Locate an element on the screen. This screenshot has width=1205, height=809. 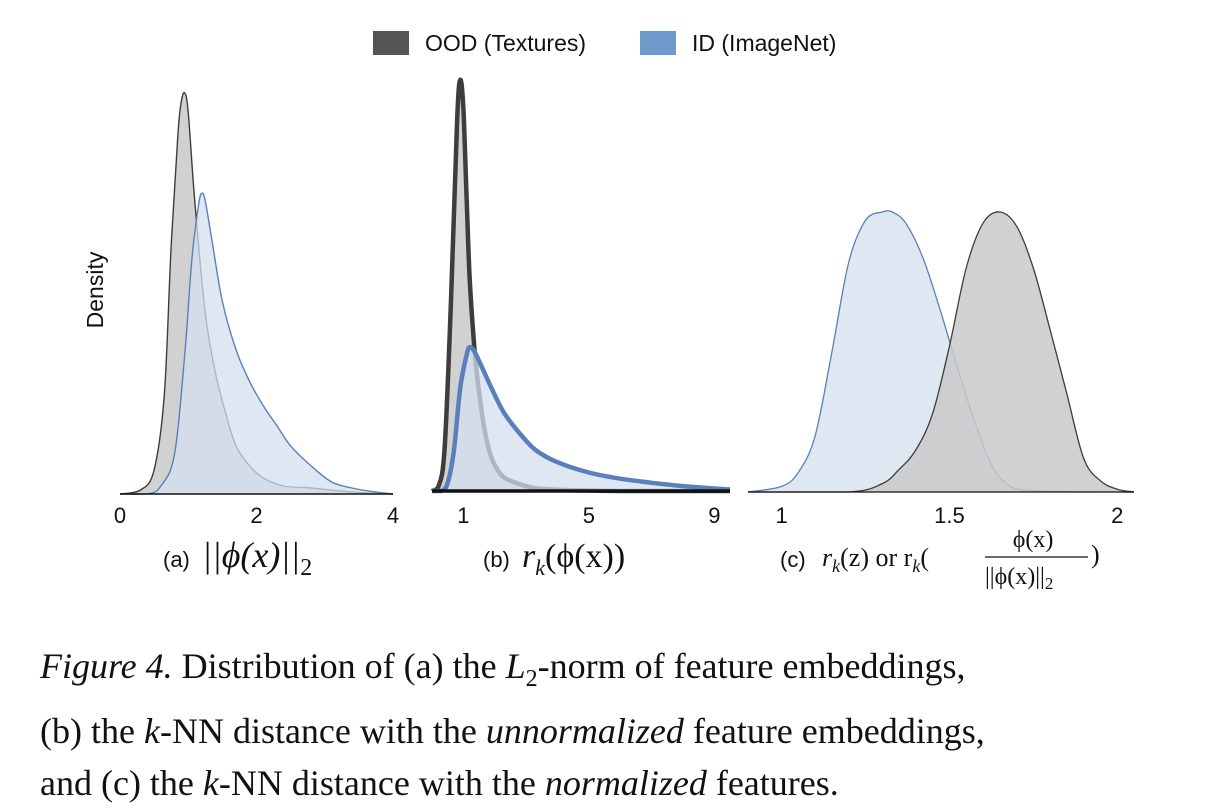
y-axis-label: Density is located at coordinates (95, 289).